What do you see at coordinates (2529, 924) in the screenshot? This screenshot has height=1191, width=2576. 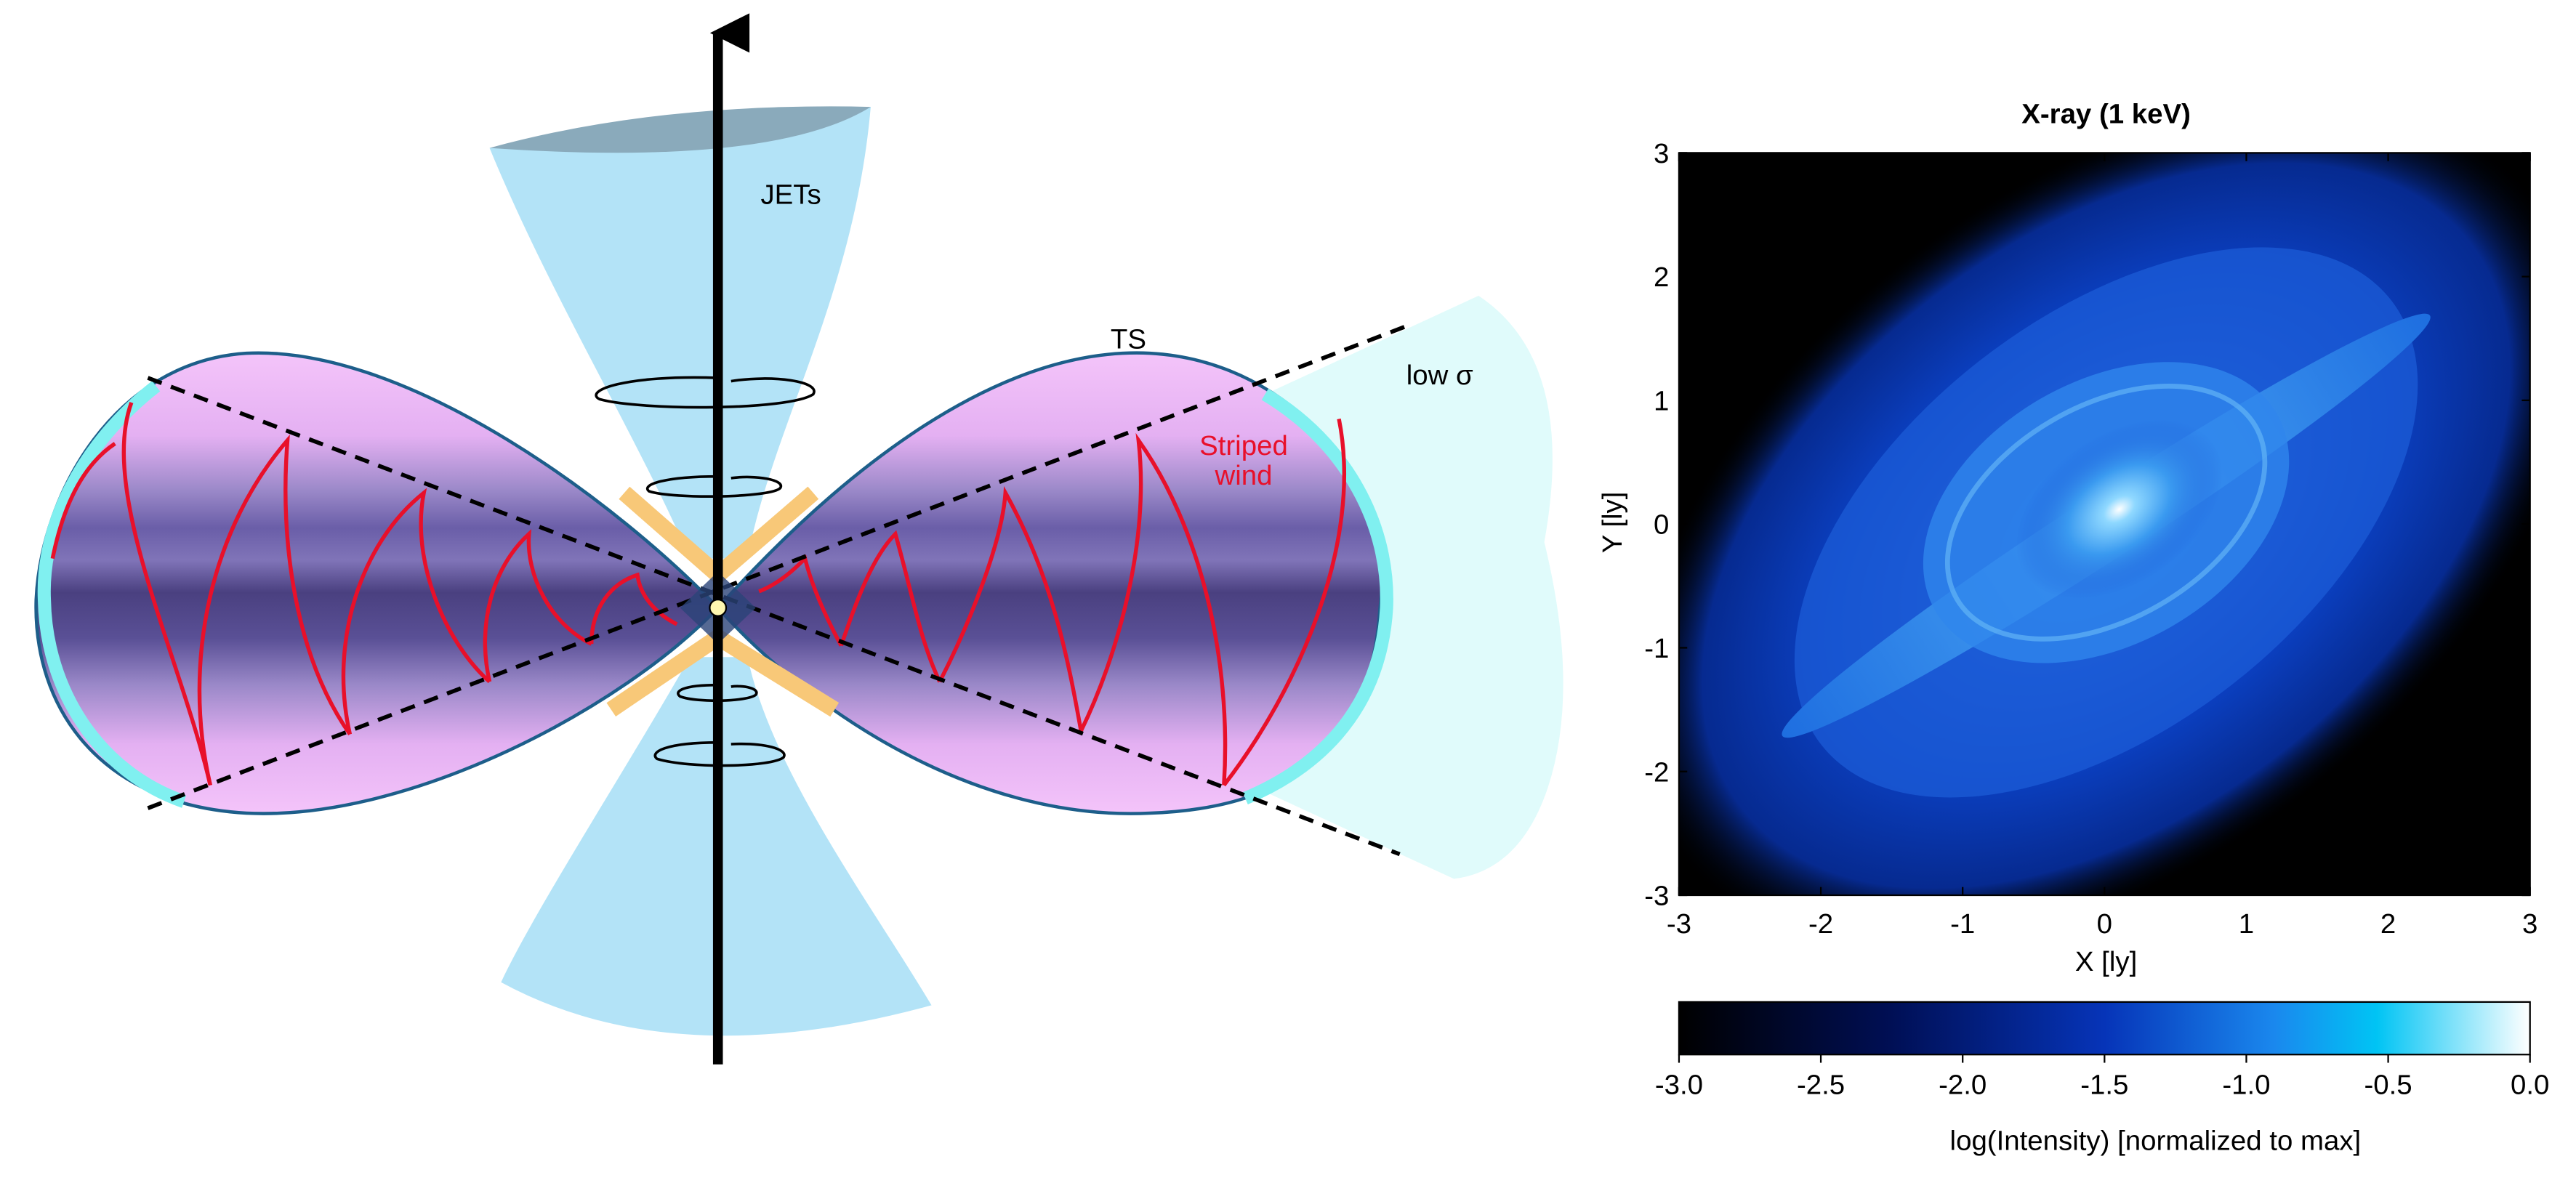 I see `x-tick-label: 3` at bounding box center [2529, 924].